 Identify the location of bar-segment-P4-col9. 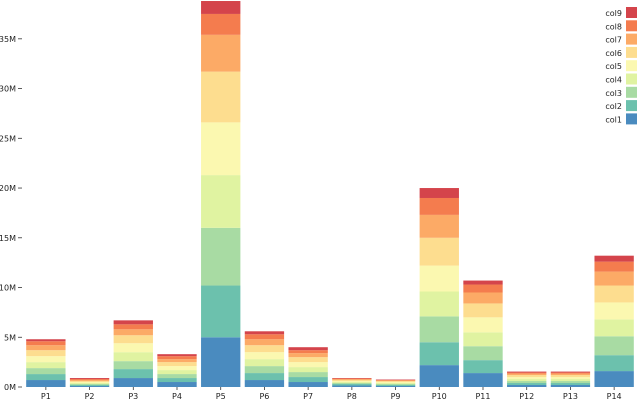
(177, 355).